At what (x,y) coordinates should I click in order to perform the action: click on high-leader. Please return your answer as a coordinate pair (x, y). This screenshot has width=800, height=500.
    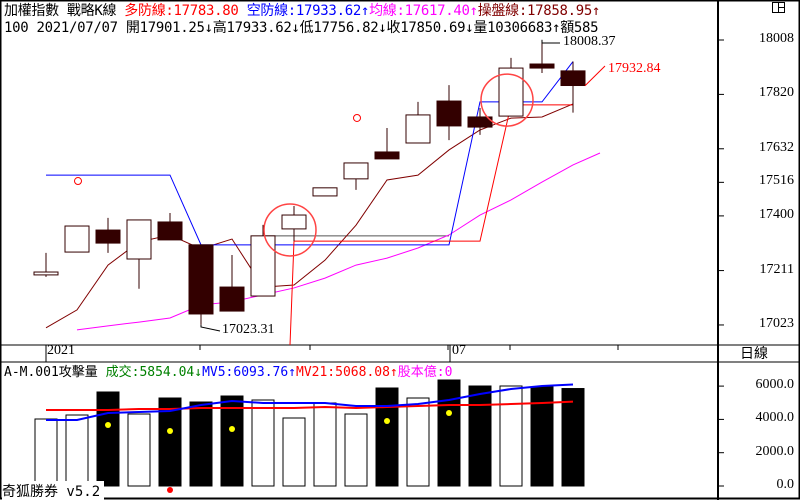
    Looking at the image, I should click on (550, 41).